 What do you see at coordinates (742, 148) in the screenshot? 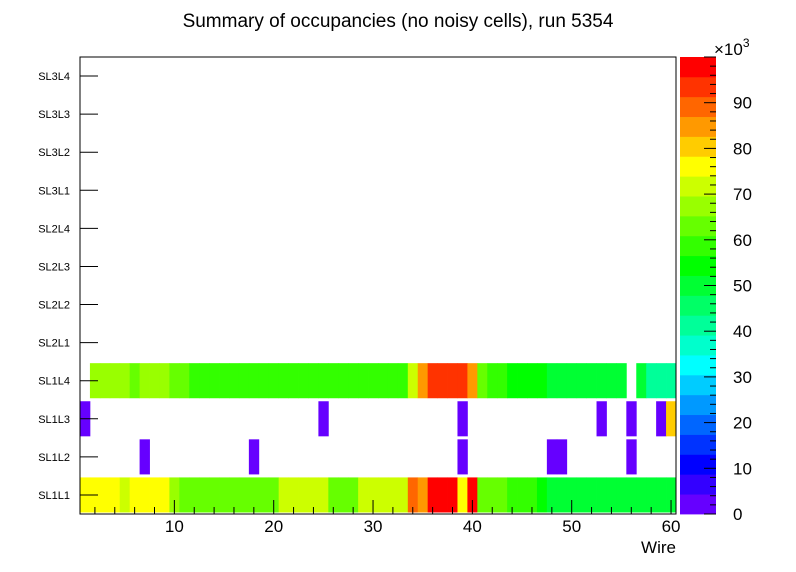
I see `z-tick-label: 80` at bounding box center [742, 148].